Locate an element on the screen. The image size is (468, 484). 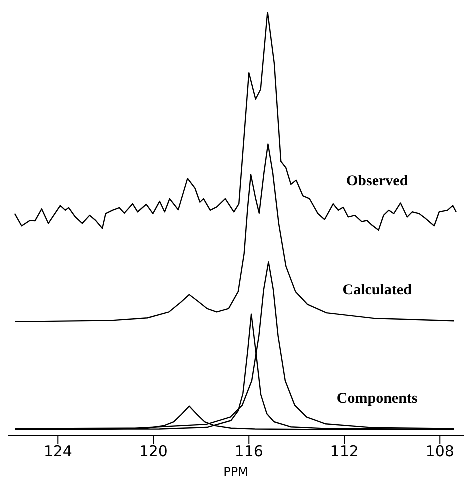
x-tick-label: 112 is located at coordinates (344, 451).